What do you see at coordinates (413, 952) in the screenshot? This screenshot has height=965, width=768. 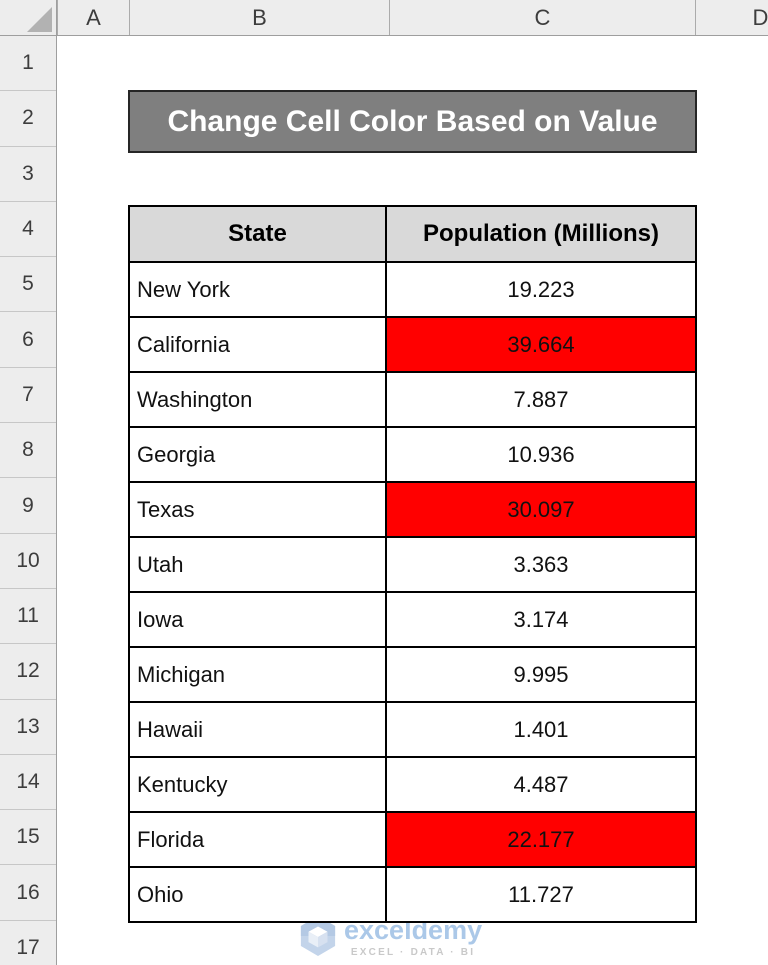 I see `watermark-tagline: EXCEL · DATA · BI` at bounding box center [413, 952].